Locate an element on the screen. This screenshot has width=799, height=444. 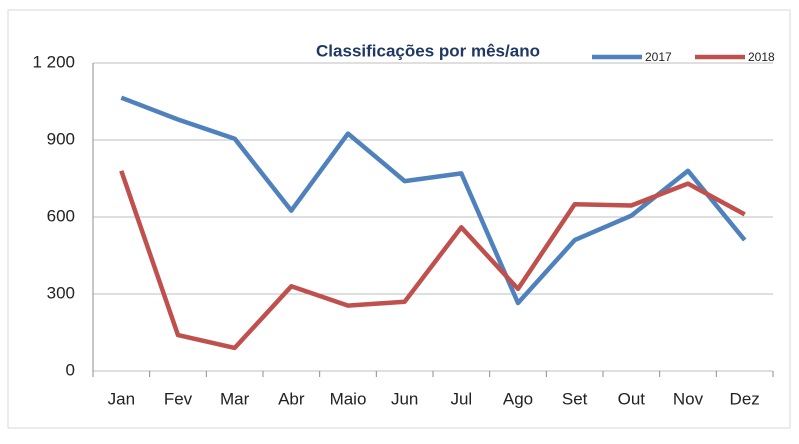
legend-label: 2017 is located at coordinates (658, 57).